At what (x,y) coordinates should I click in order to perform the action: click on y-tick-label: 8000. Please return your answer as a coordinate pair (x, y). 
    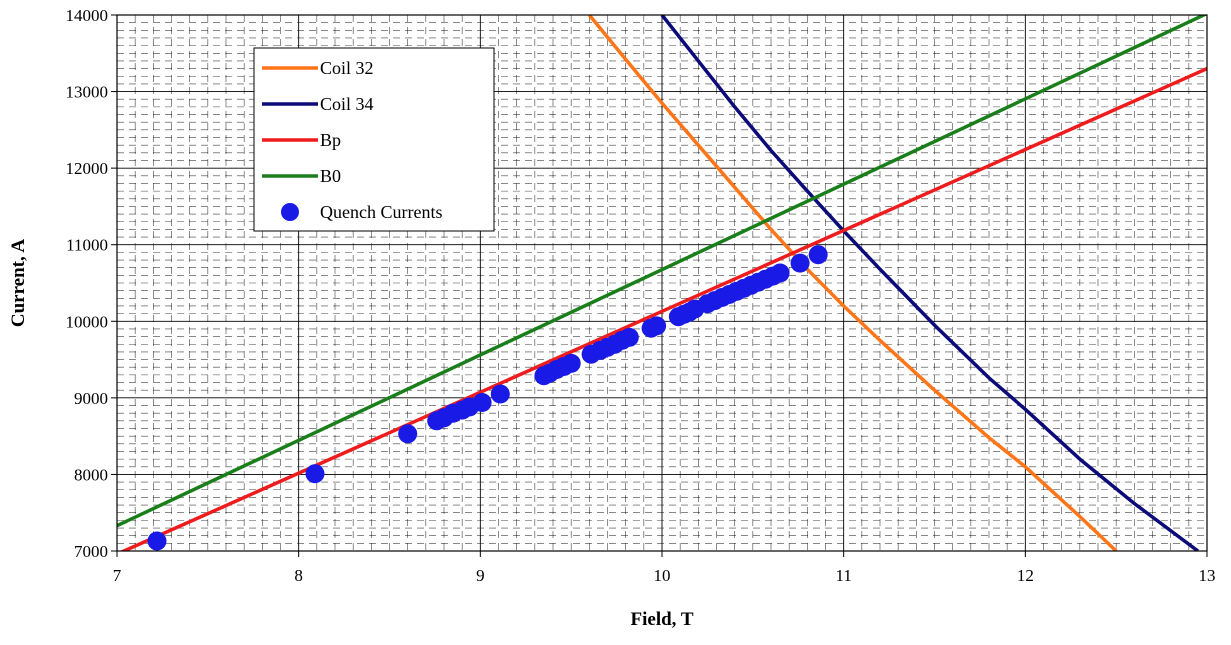
    Looking at the image, I should click on (91, 474).